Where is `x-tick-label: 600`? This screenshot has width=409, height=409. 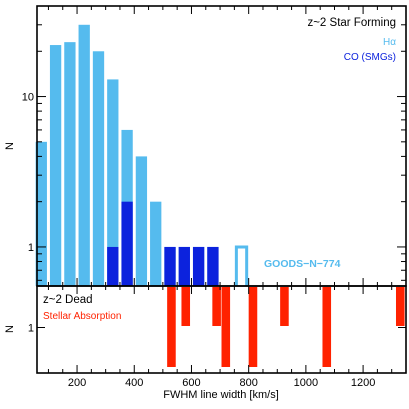
x-tick-label: 600 is located at coordinates (191, 383).